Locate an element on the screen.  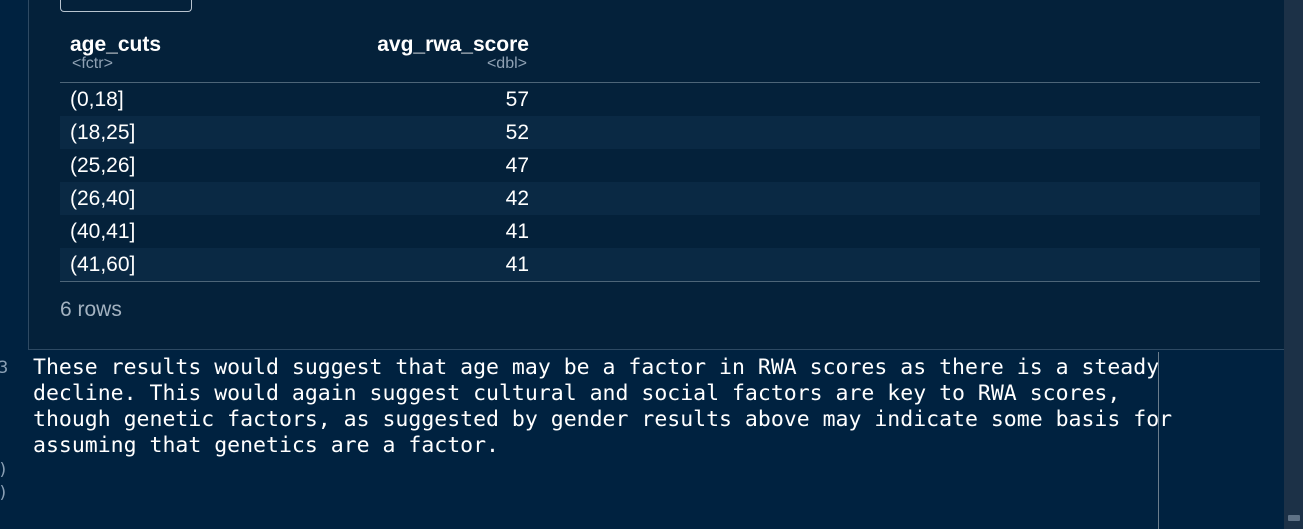
cell-avg-rwa-score: 47 is located at coordinates (517, 165).